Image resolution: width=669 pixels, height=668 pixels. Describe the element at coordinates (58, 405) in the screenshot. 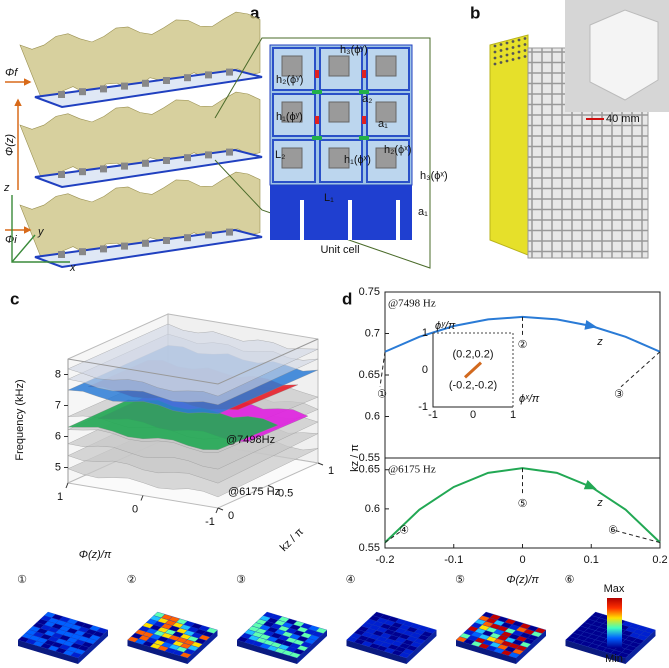

I see `z-tick-label: 7` at that location.